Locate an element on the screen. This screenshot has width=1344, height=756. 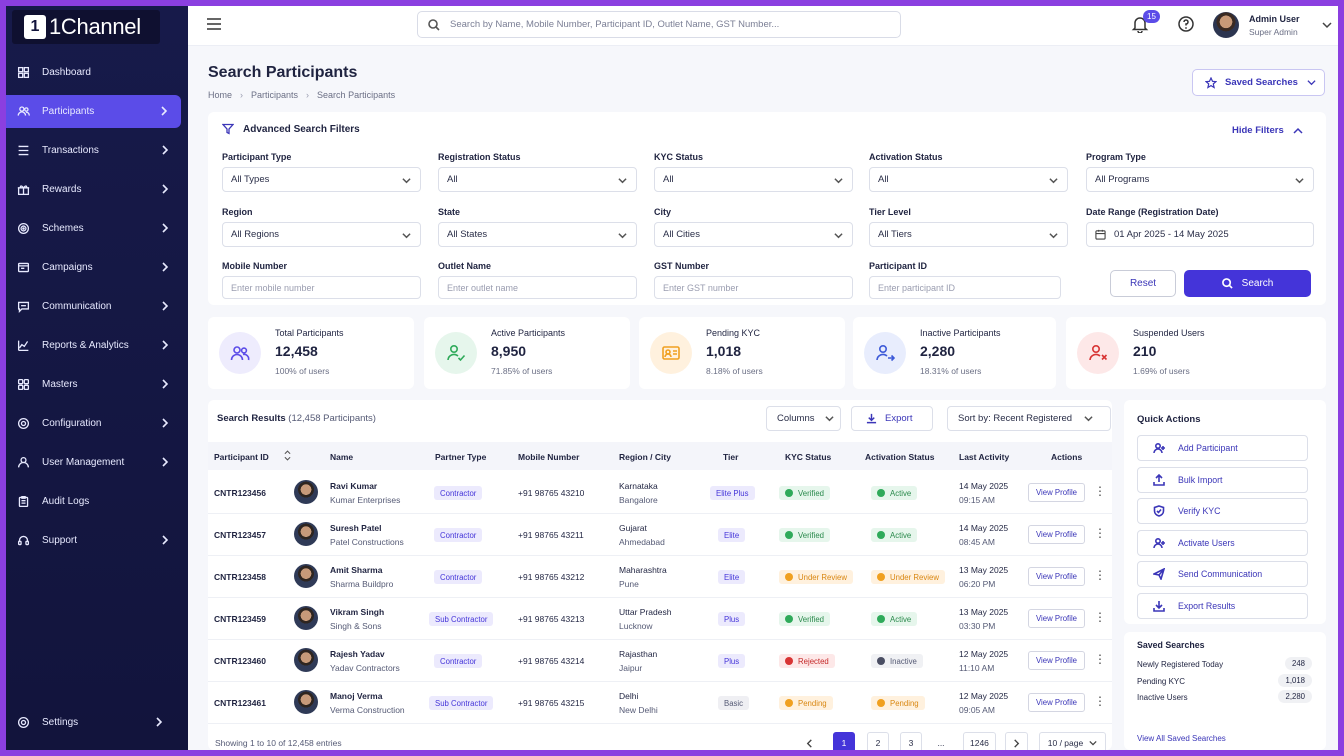
saved-searches-button: Saved Searches is located at coordinates (1258, 82).